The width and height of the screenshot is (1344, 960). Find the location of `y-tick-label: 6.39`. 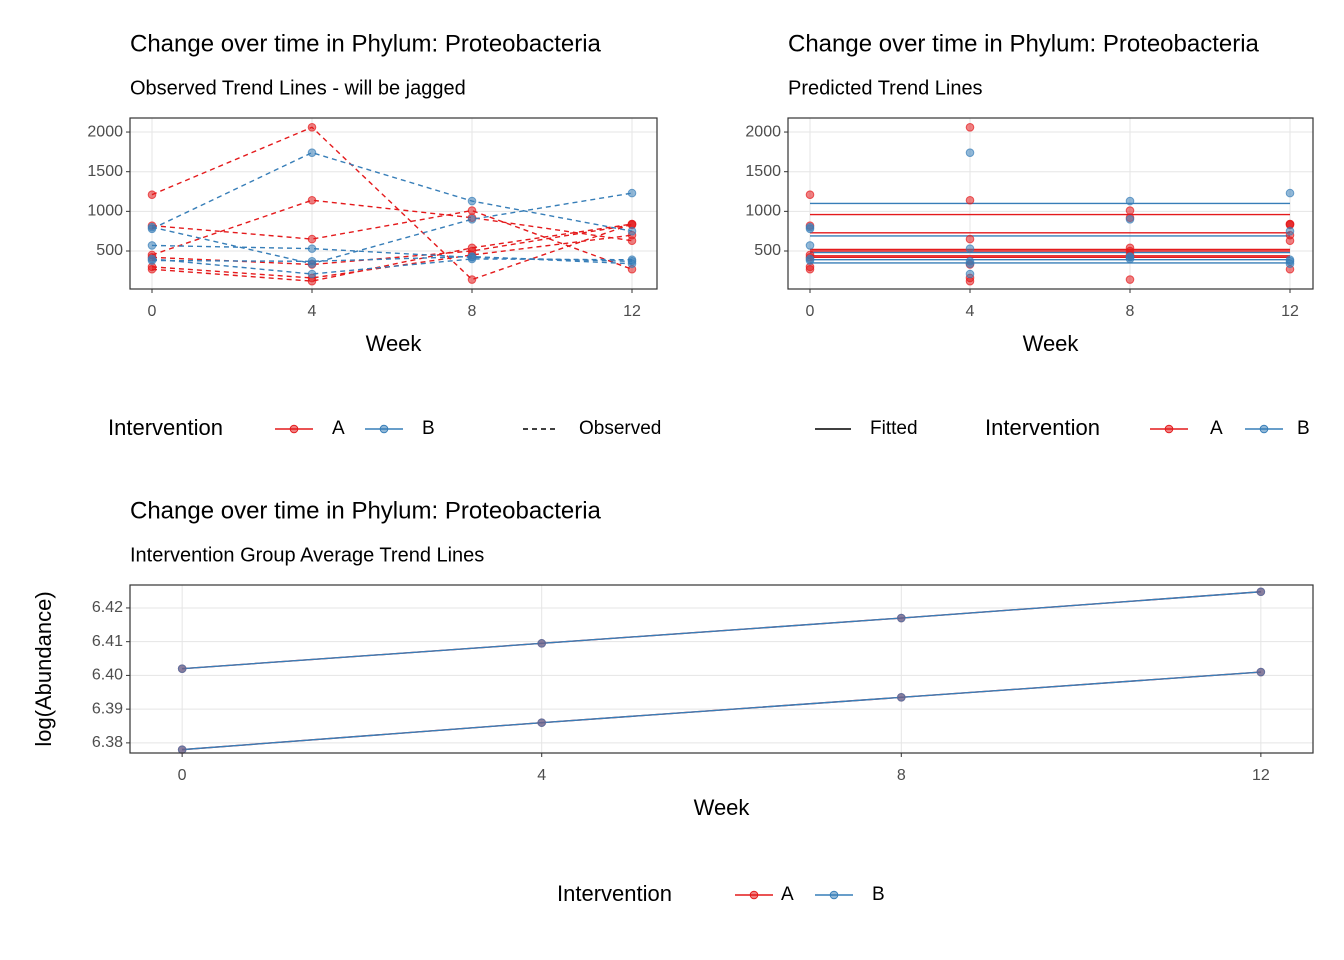

y-tick-label: 6.39 is located at coordinates (107, 708).